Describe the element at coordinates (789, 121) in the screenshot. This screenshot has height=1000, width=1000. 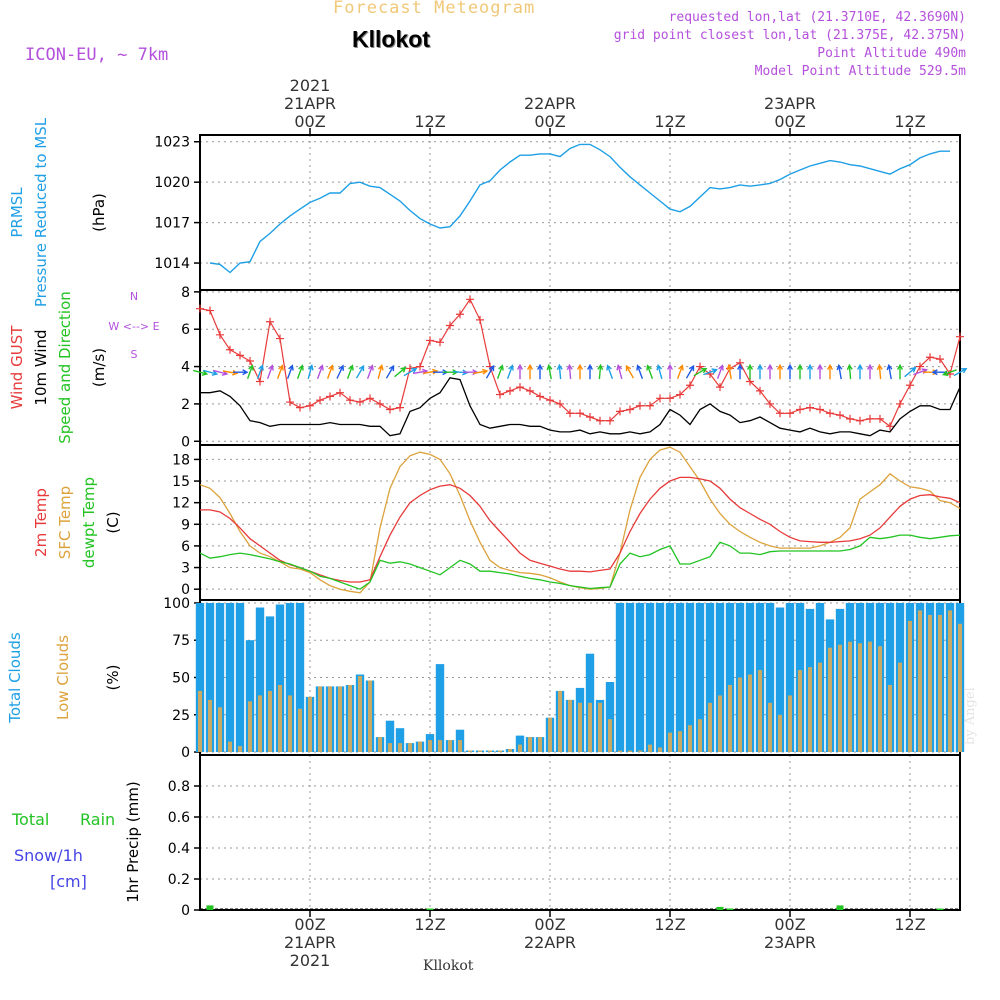
I see `time-label-top: 00Z` at that location.